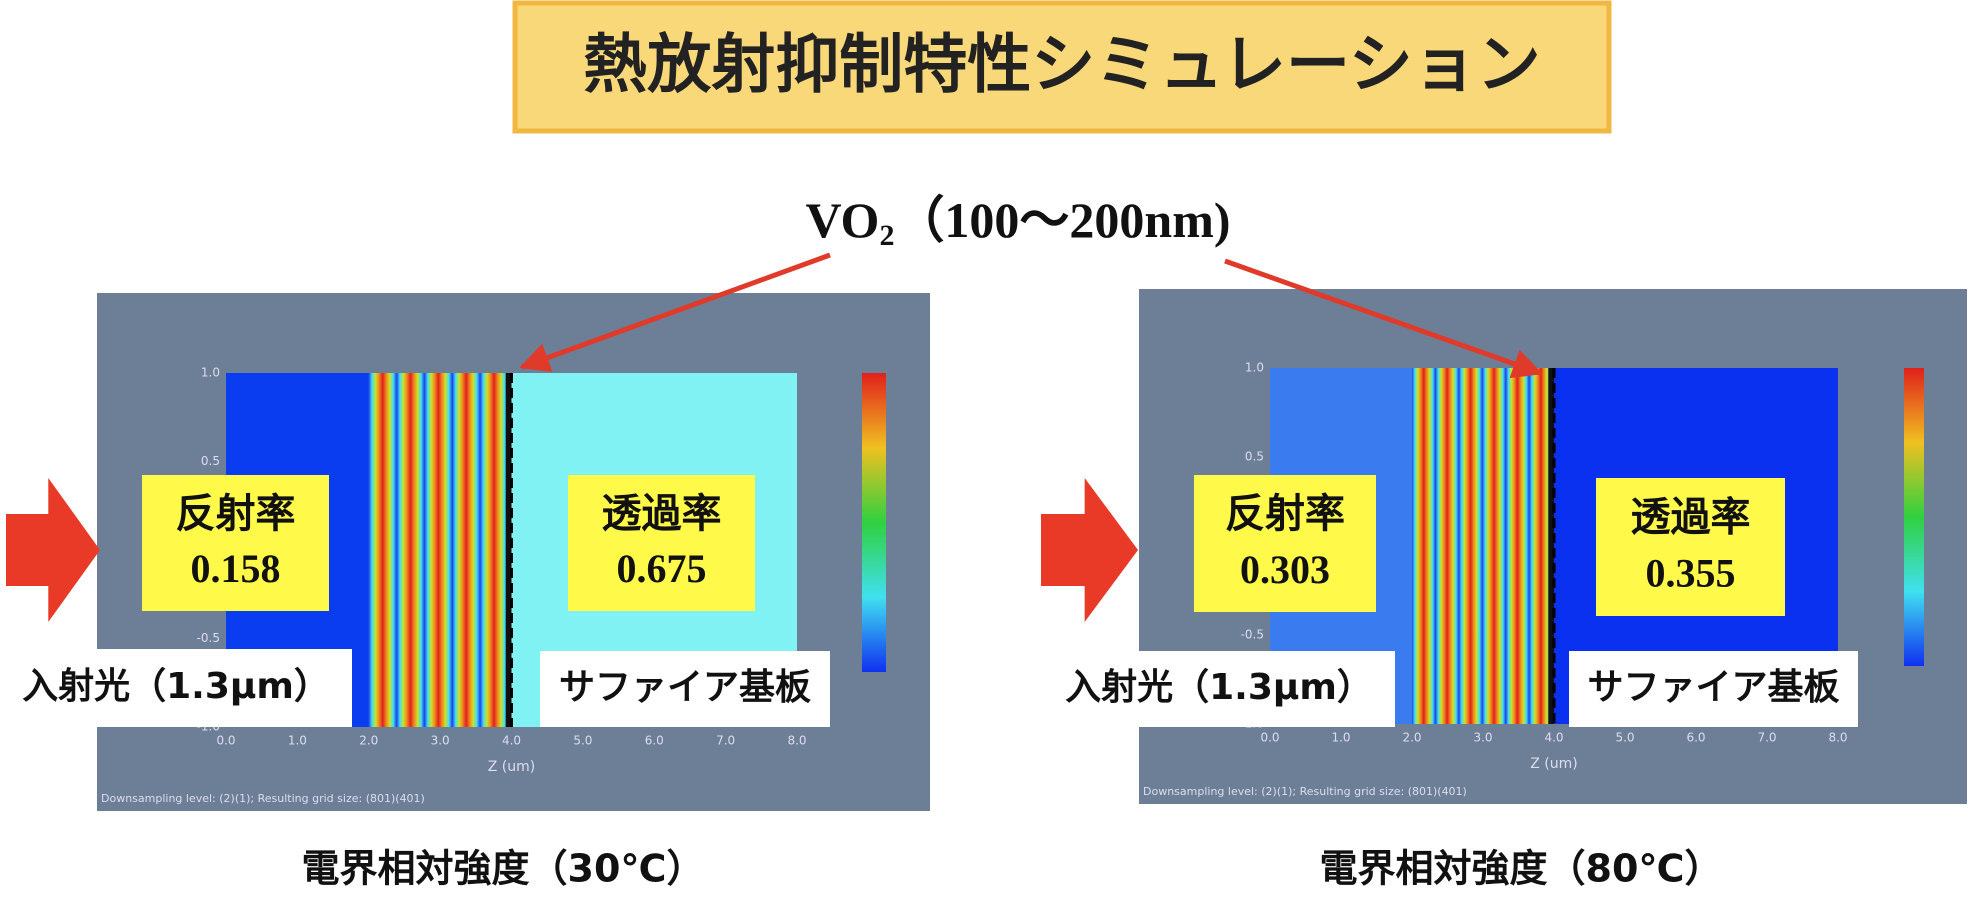 This screenshot has width=1971, height=898. I want to click on caption: 電界相対強度（80℃）, so click(1521, 869).